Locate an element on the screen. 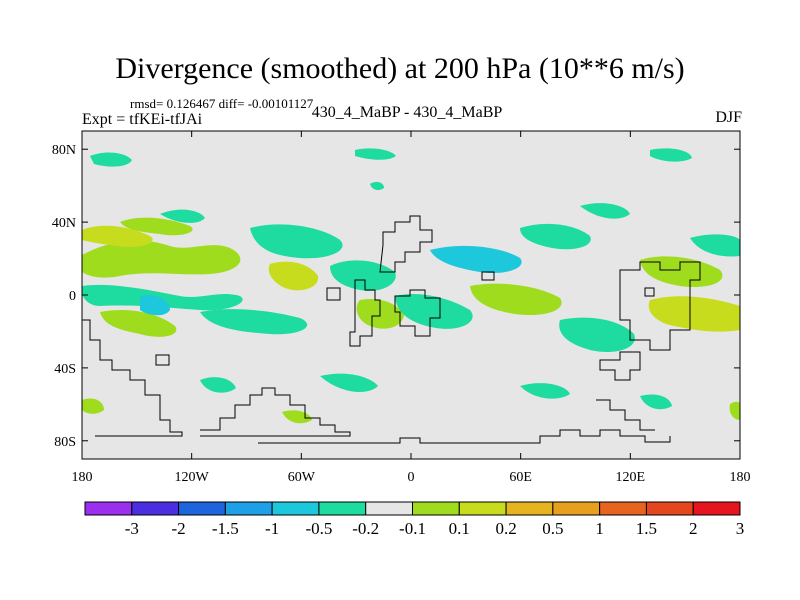 This screenshot has height=600, width=800. colorbar-label: 0.1 is located at coordinates (459, 528).